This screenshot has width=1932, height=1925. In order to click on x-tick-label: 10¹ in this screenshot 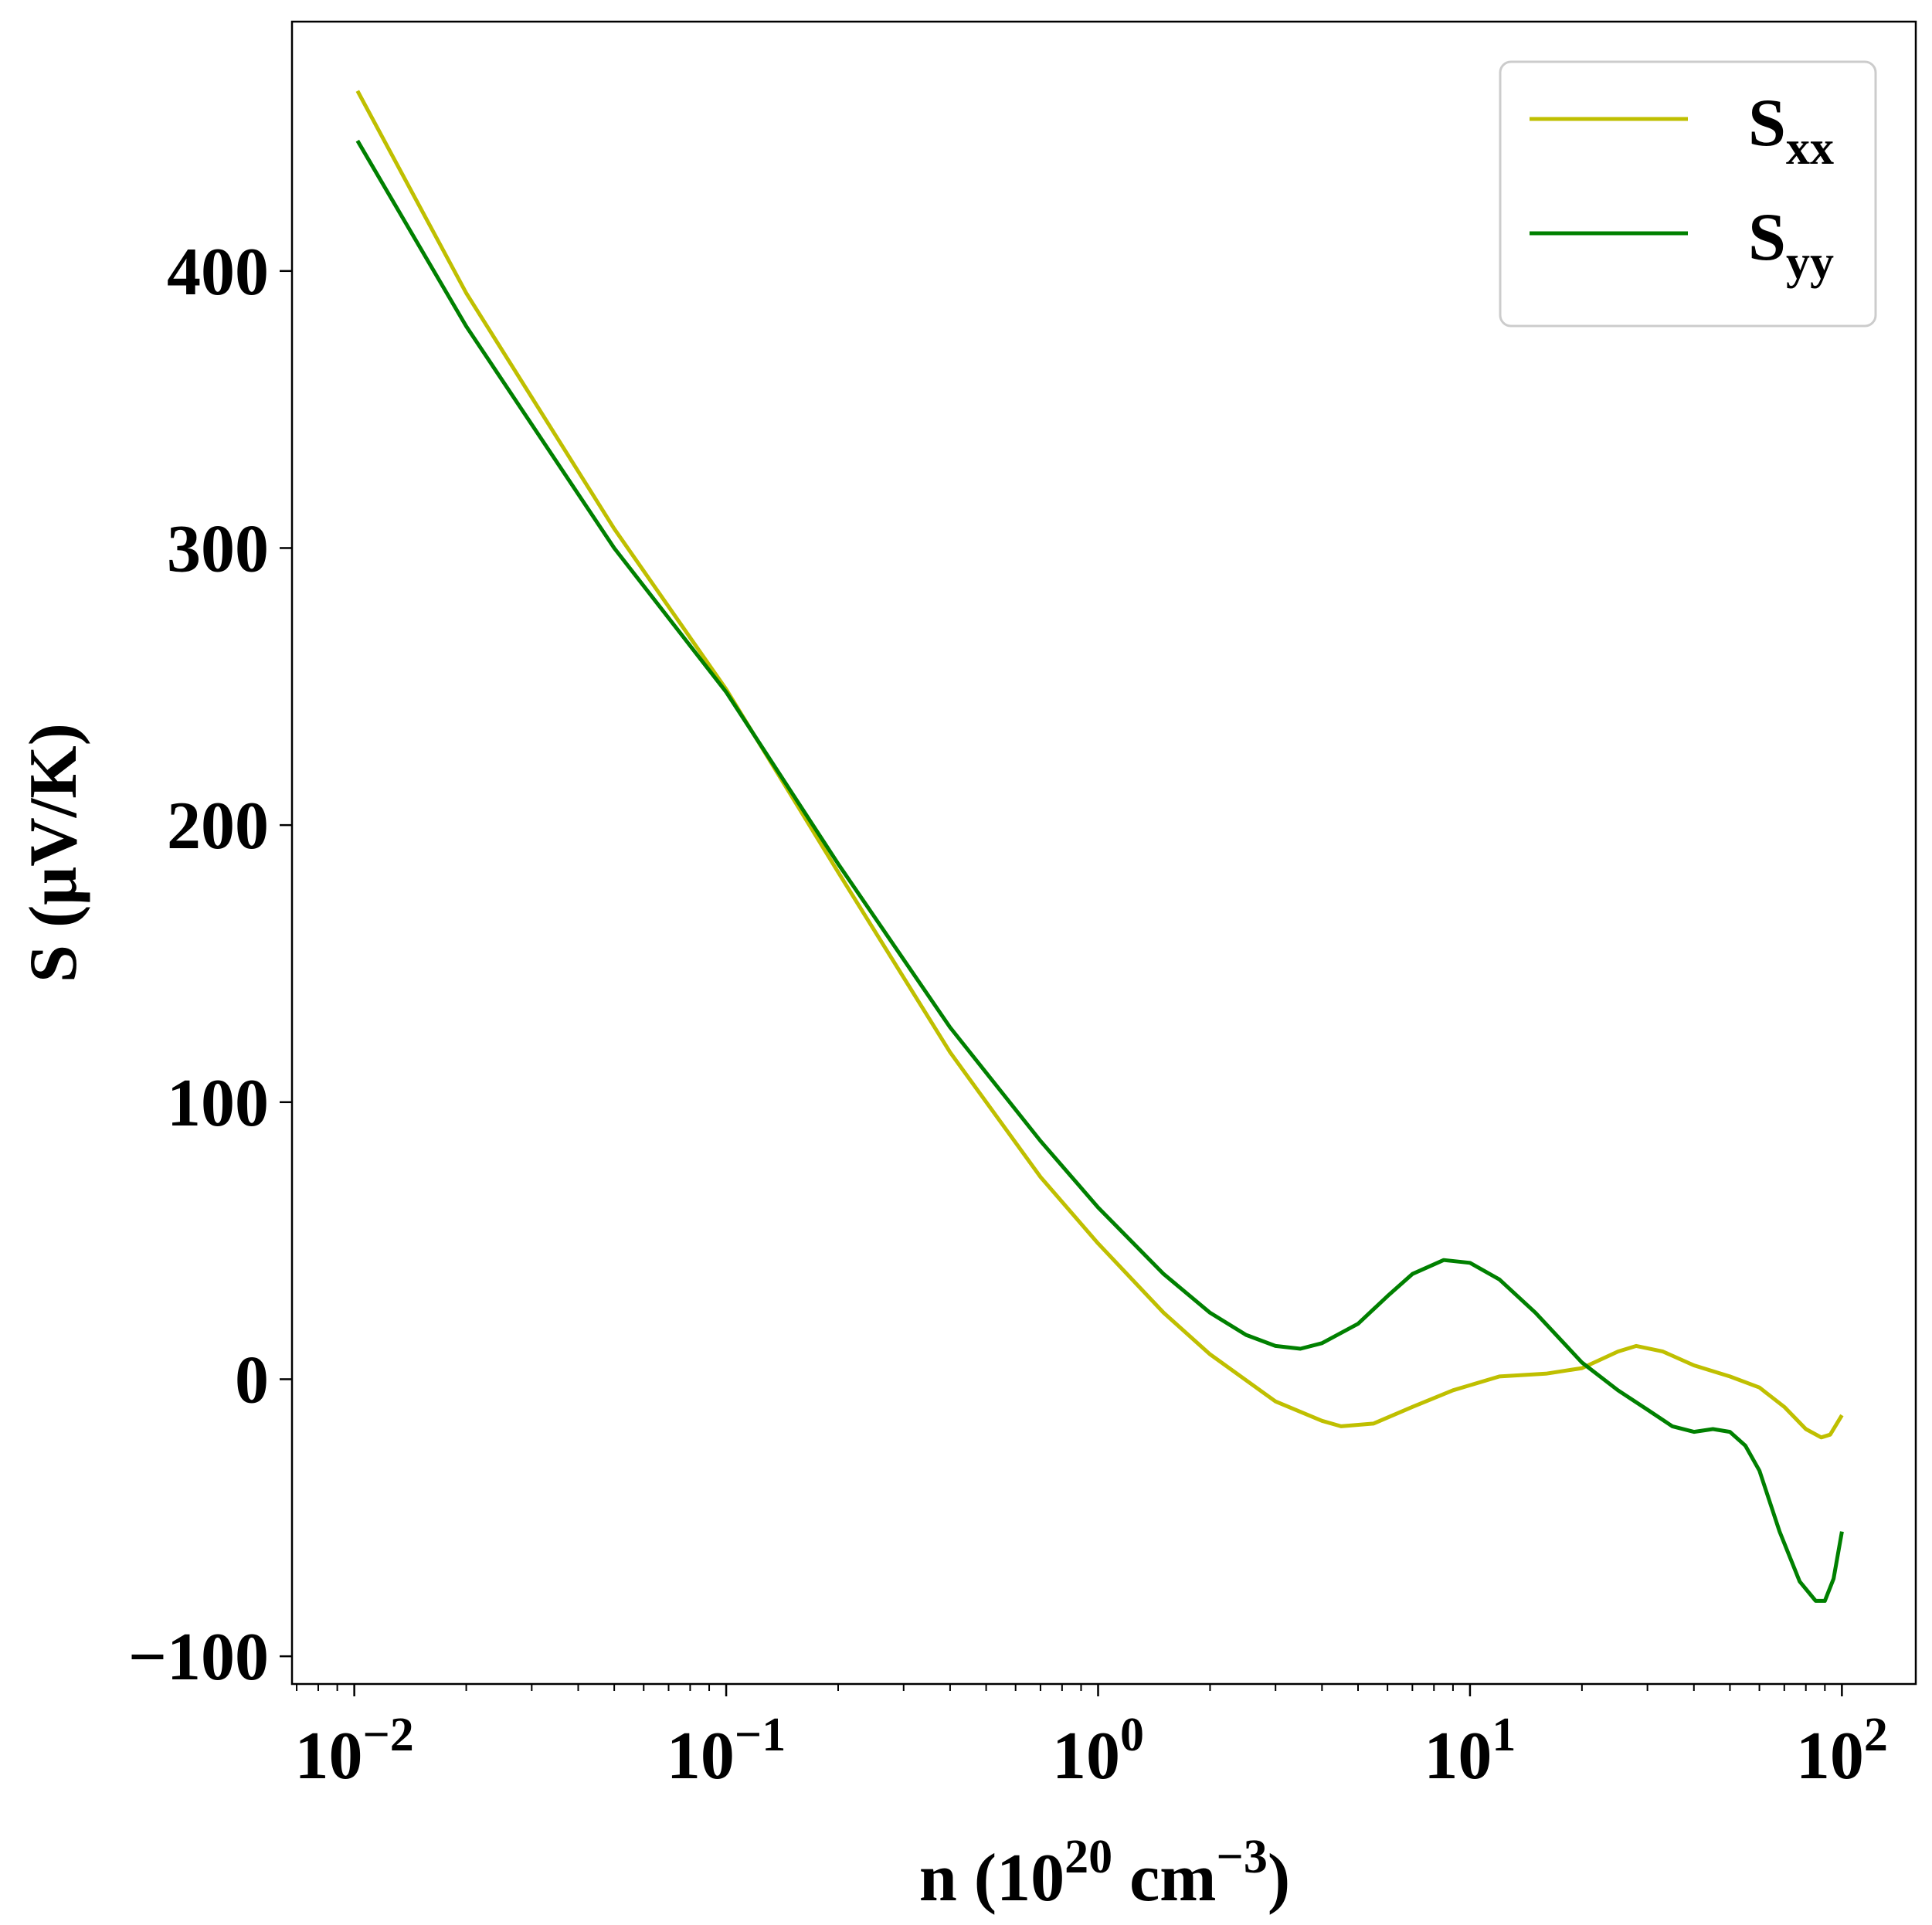, I will do `click(1470, 1751)`.